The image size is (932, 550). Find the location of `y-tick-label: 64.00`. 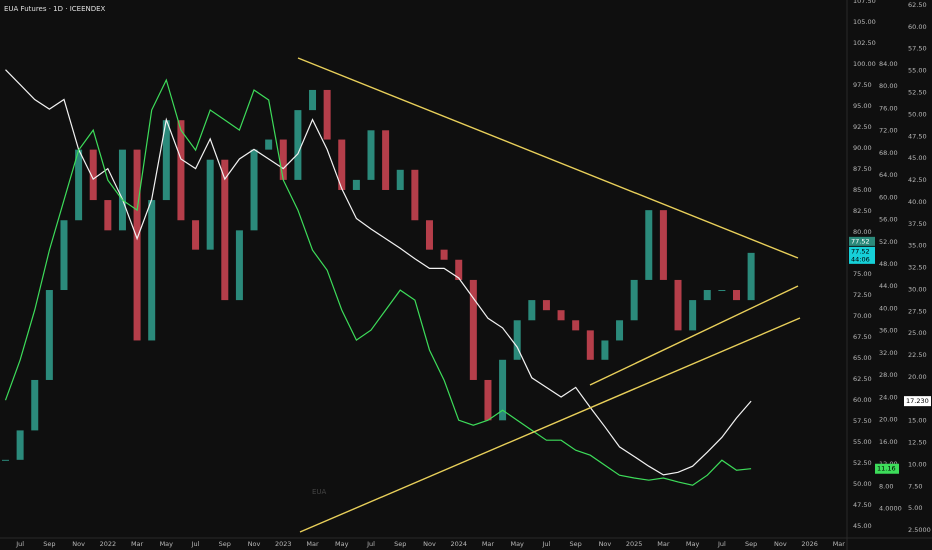

y-tick-label: 64.00 is located at coordinates (888, 175).